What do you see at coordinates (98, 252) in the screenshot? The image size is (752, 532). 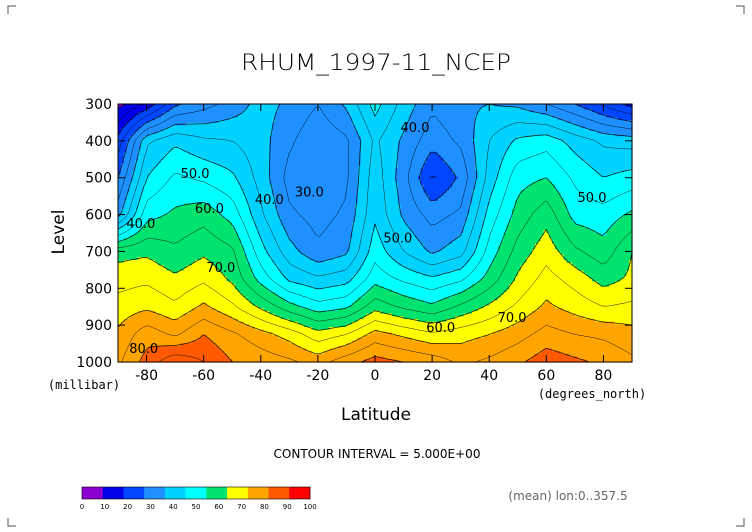 I see `y-tick-label: 700` at bounding box center [98, 252].